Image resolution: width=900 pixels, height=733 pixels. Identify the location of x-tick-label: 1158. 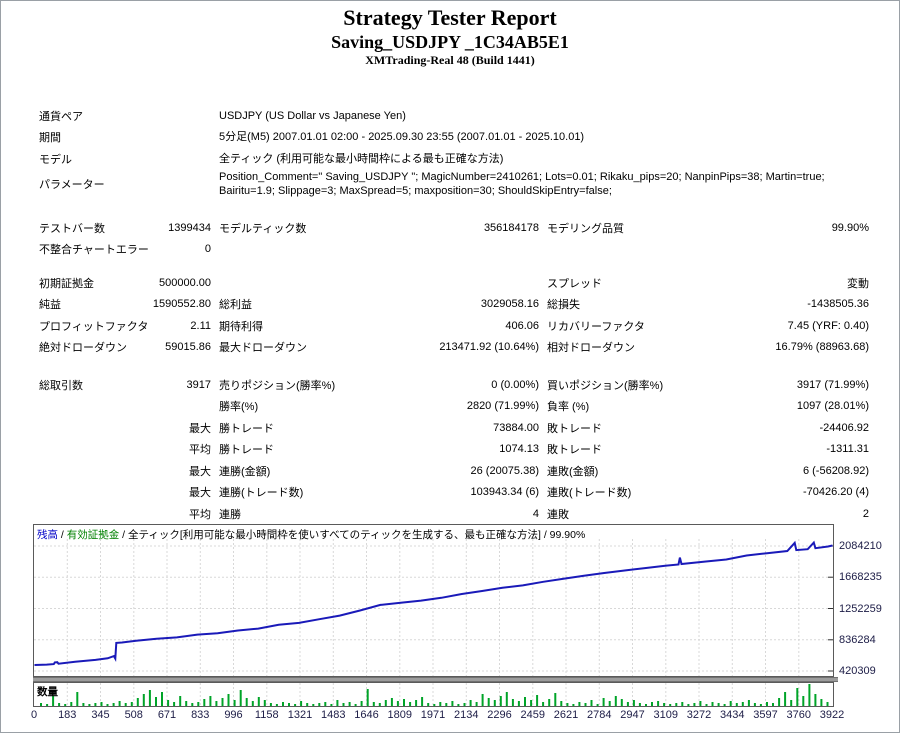
(266, 715).